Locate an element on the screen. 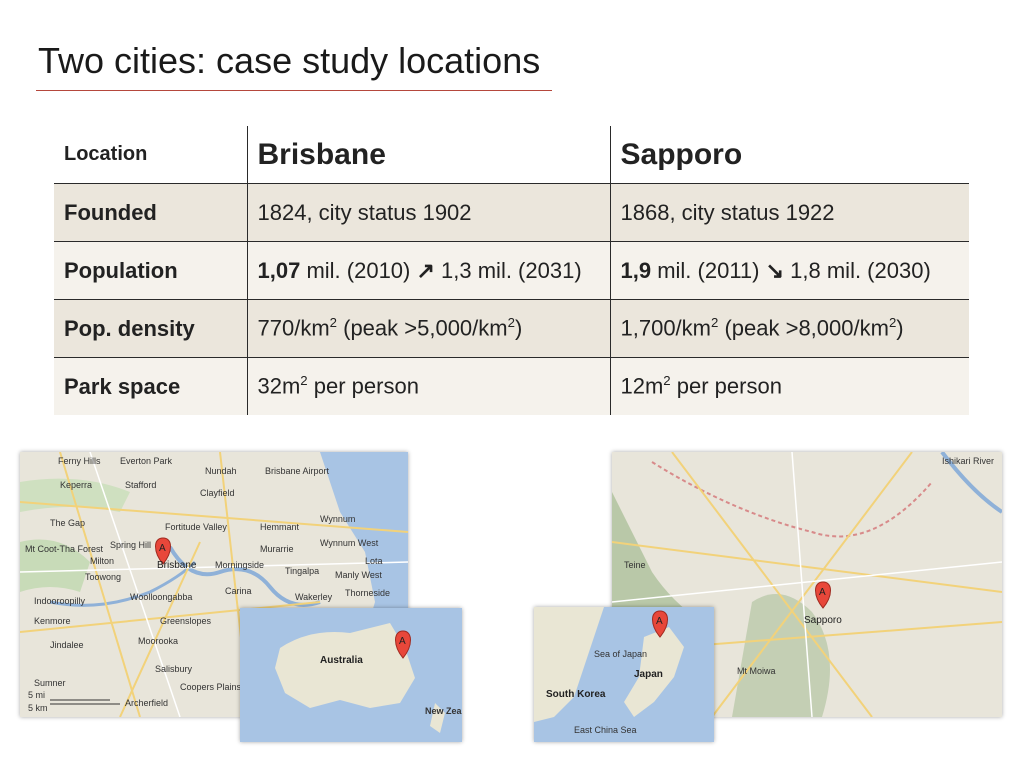  map-label: Greenslopes is located at coordinates (186, 621).